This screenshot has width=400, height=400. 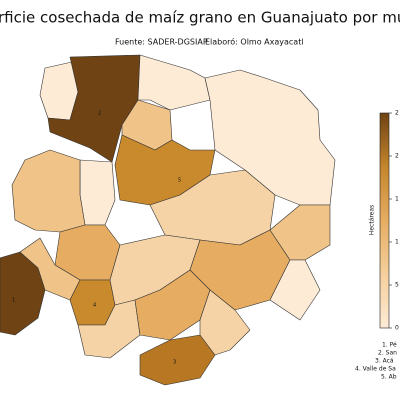 What do you see at coordinates (389, 377) in the screenshot?
I see `legend-item: 5. Ab` at bounding box center [389, 377].